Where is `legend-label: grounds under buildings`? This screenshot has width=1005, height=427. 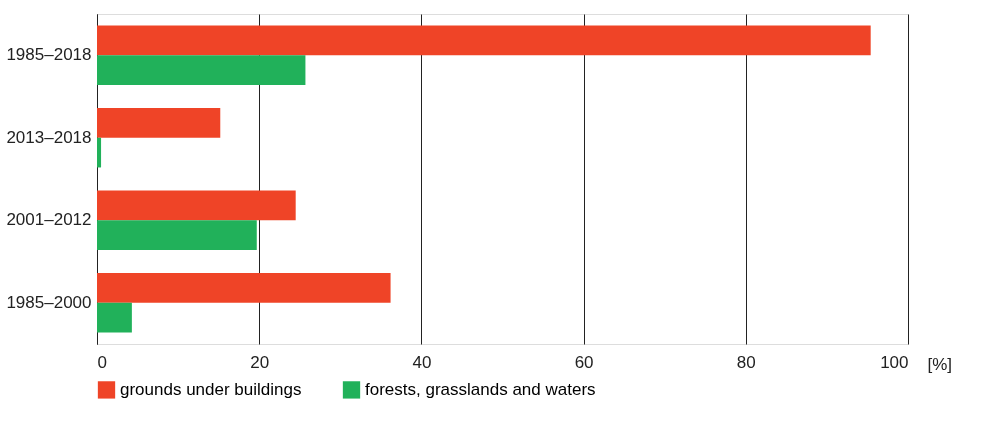 legend-label: grounds under buildings is located at coordinates (211, 389).